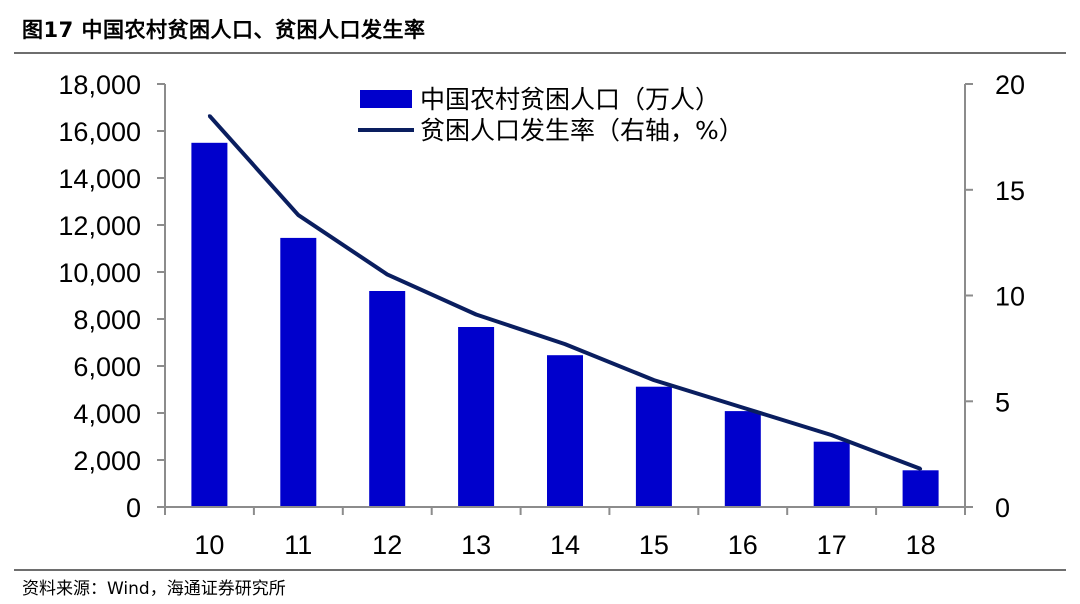 The image size is (1080, 604). Describe the element at coordinates (1010, 297) in the screenshot. I see `right-tick-label: 10` at that location.